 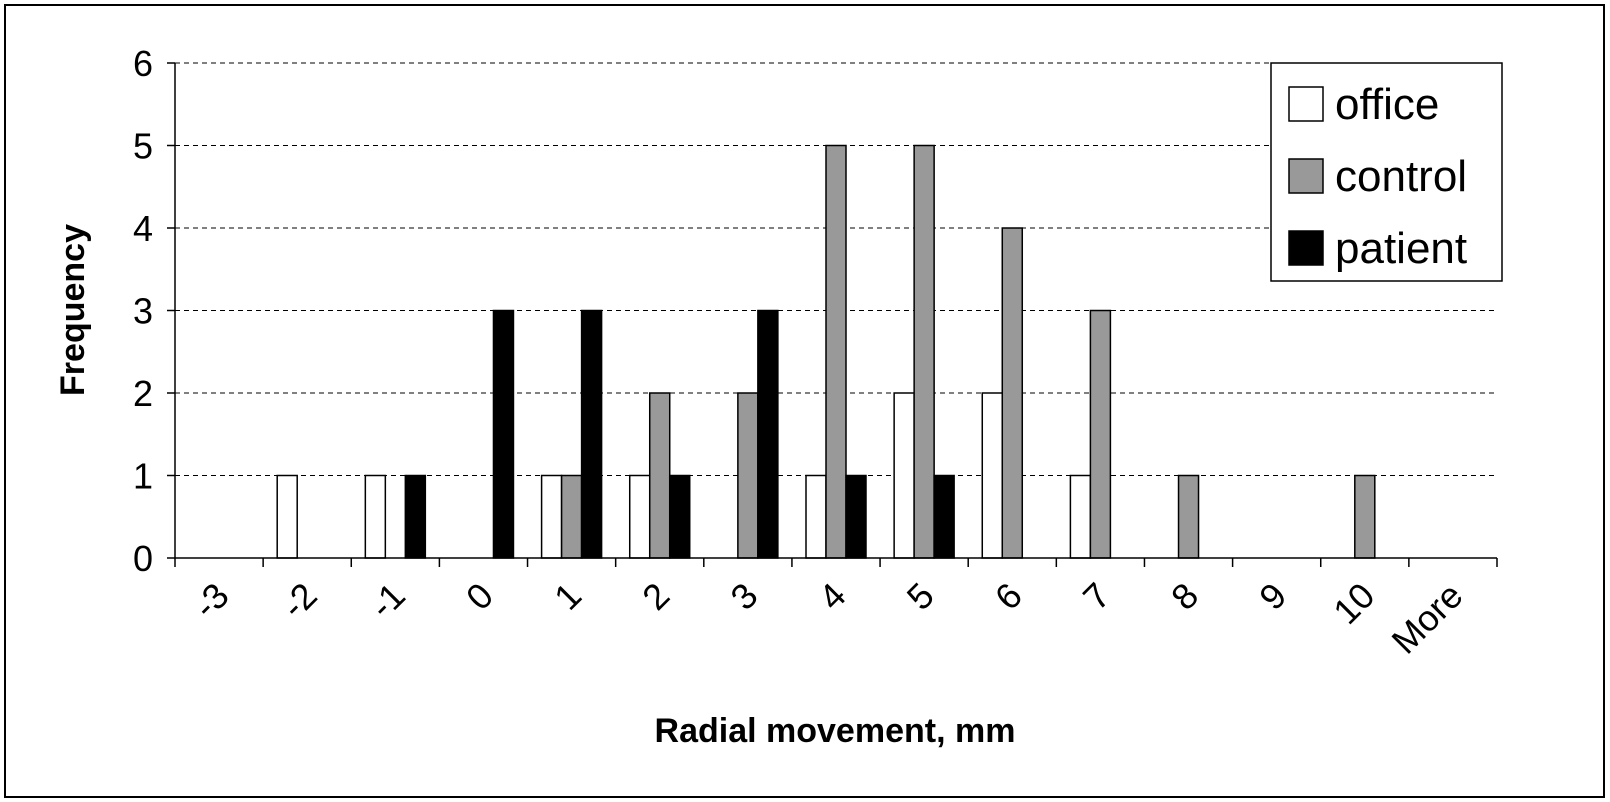 What do you see at coordinates (73, 310) in the screenshot?
I see `y-axis-title: Frequency` at bounding box center [73, 310].